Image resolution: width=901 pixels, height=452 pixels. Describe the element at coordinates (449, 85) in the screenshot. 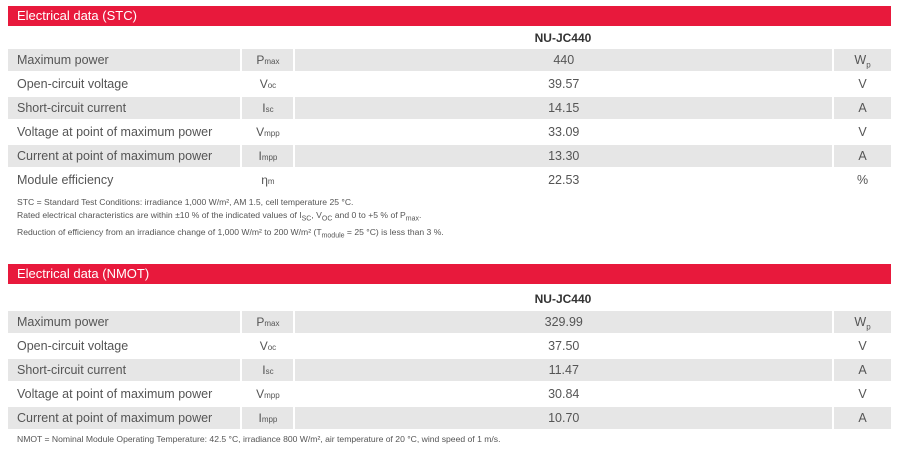

I see `table-row: Open-circuit voltage Voc 39.57 V` at that location.